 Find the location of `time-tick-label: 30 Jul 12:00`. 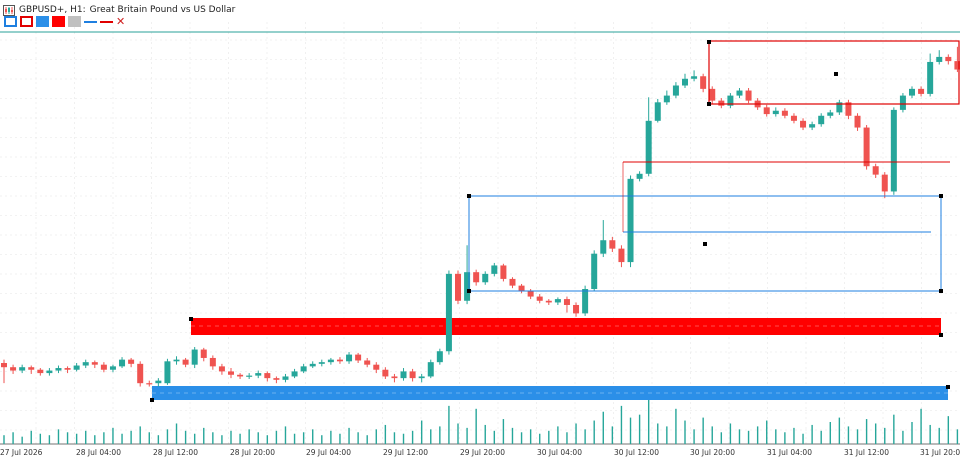

time-tick-label: 30 Jul 12:00 is located at coordinates (636, 452).